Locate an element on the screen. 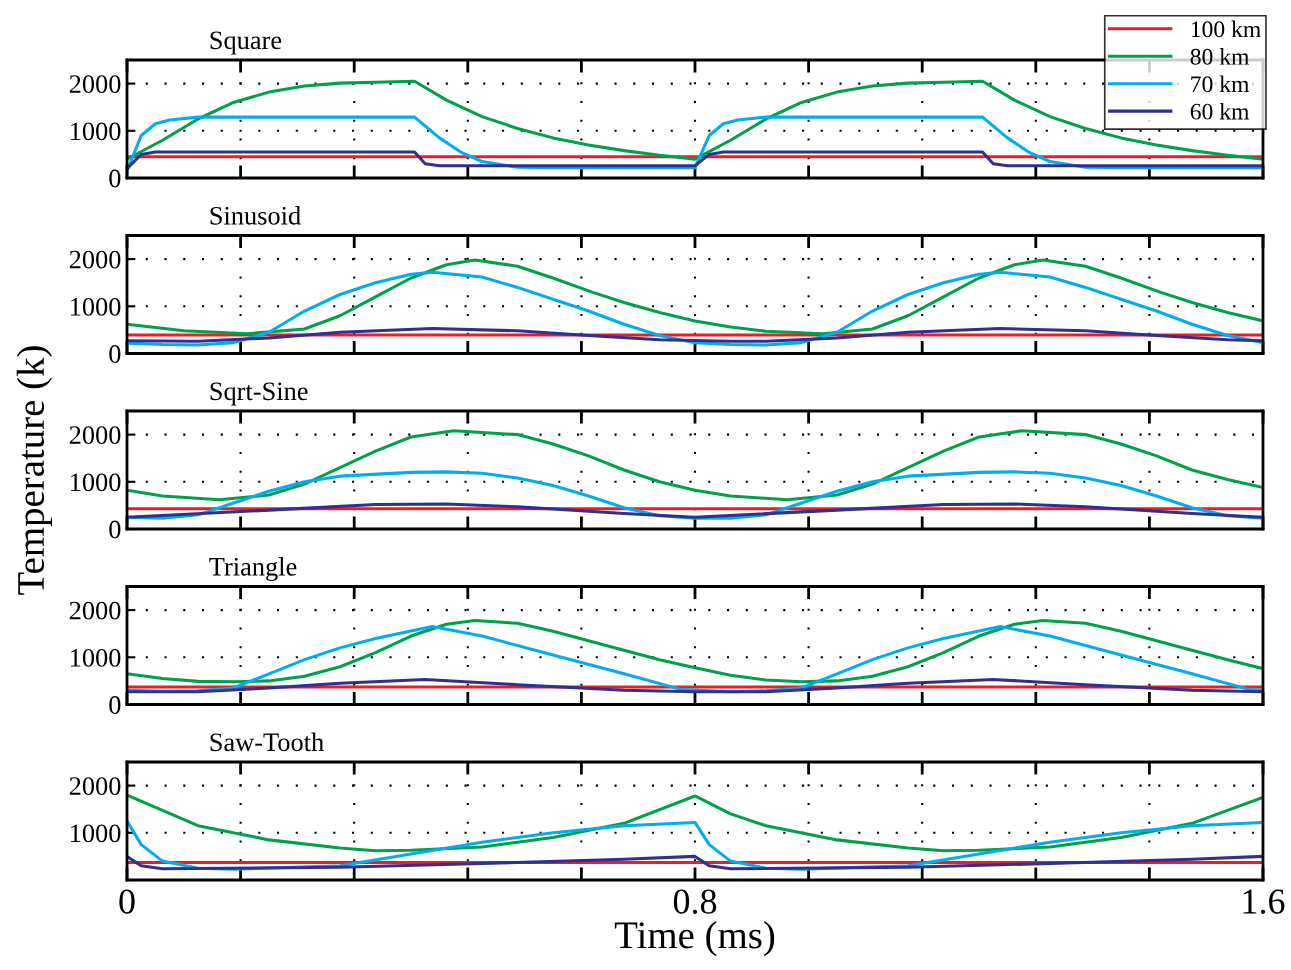  legend-label: 60 km is located at coordinates (1220, 111).